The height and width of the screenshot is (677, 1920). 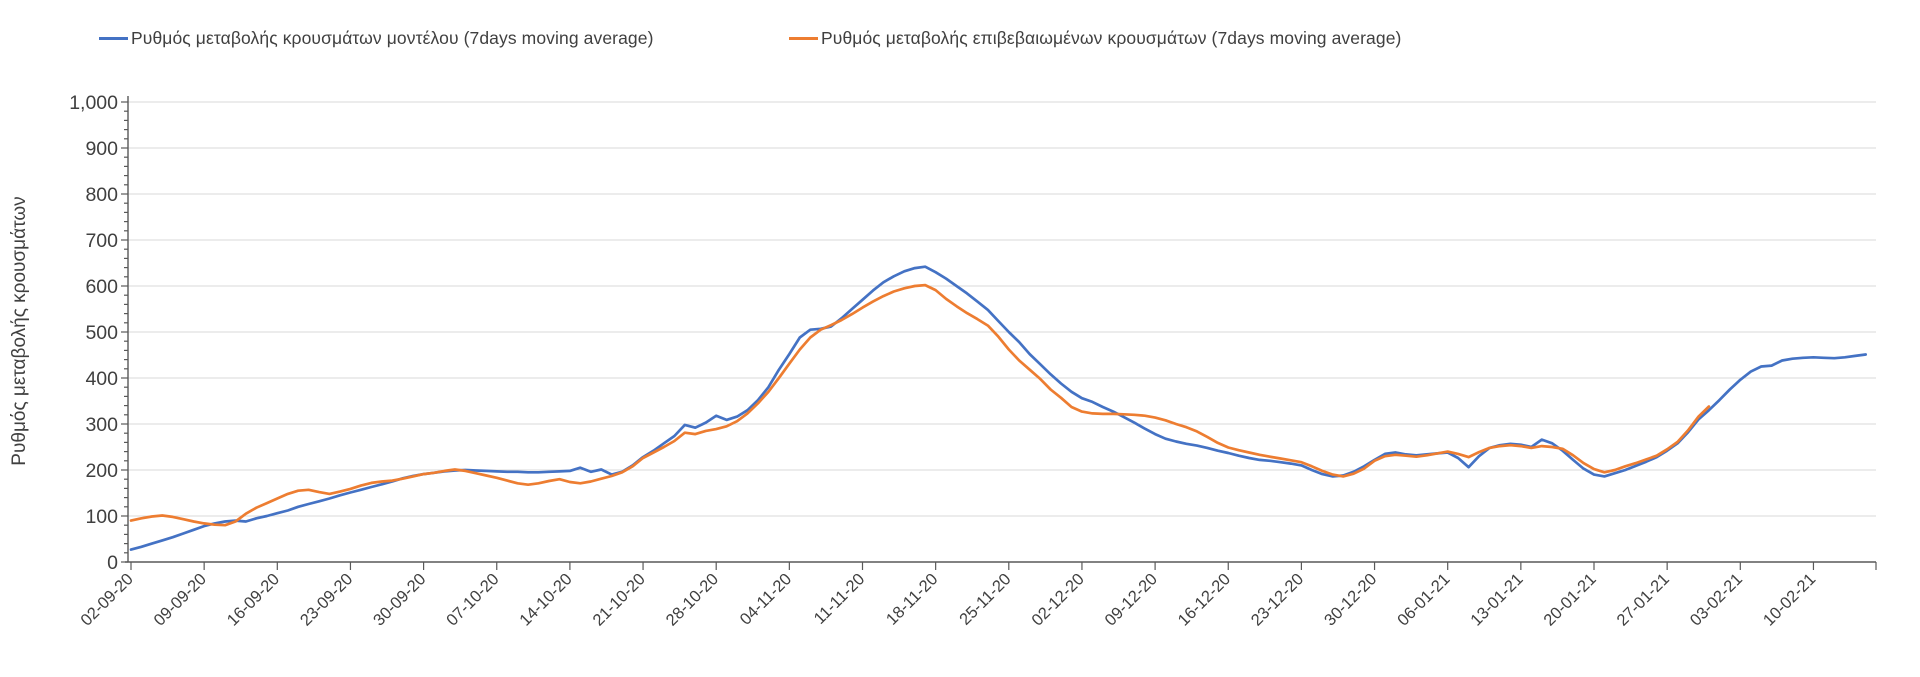 I want to click on y-tick-label: 700, so click(x=101, y=241).